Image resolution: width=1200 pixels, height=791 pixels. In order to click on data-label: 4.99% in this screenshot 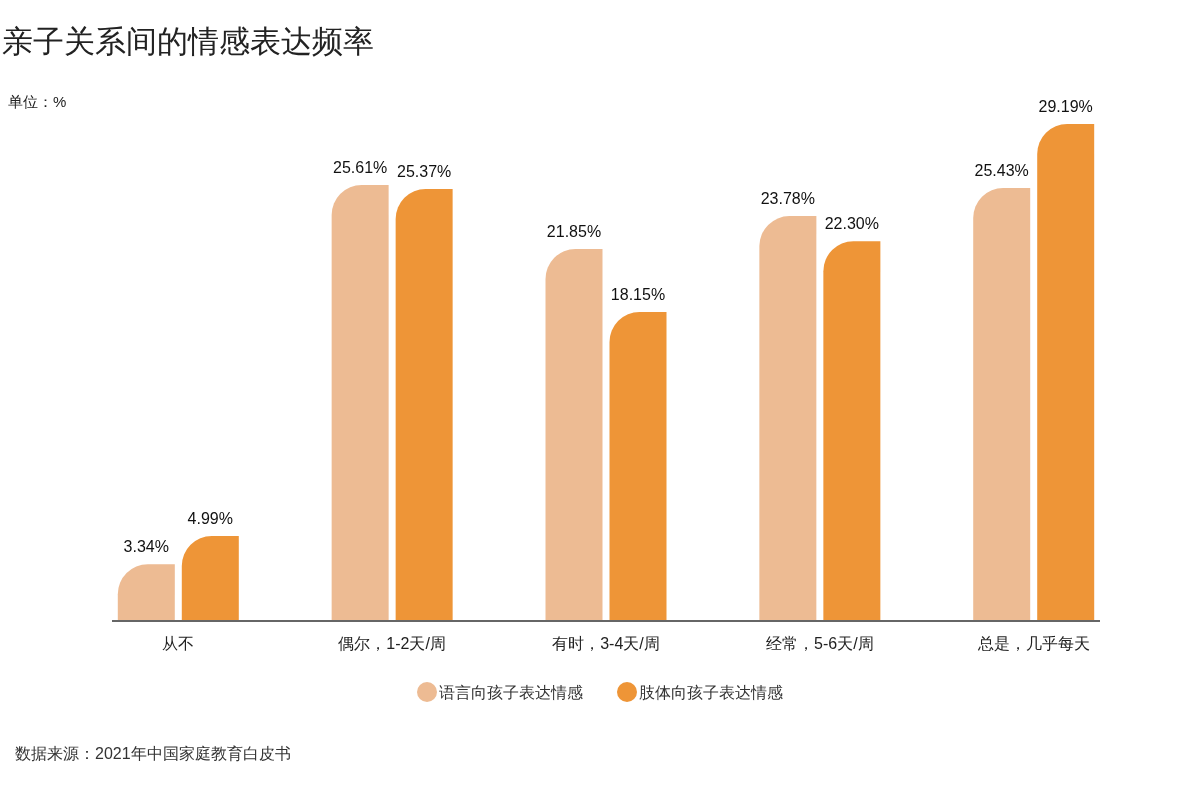, I will do `click(210, 519)`.